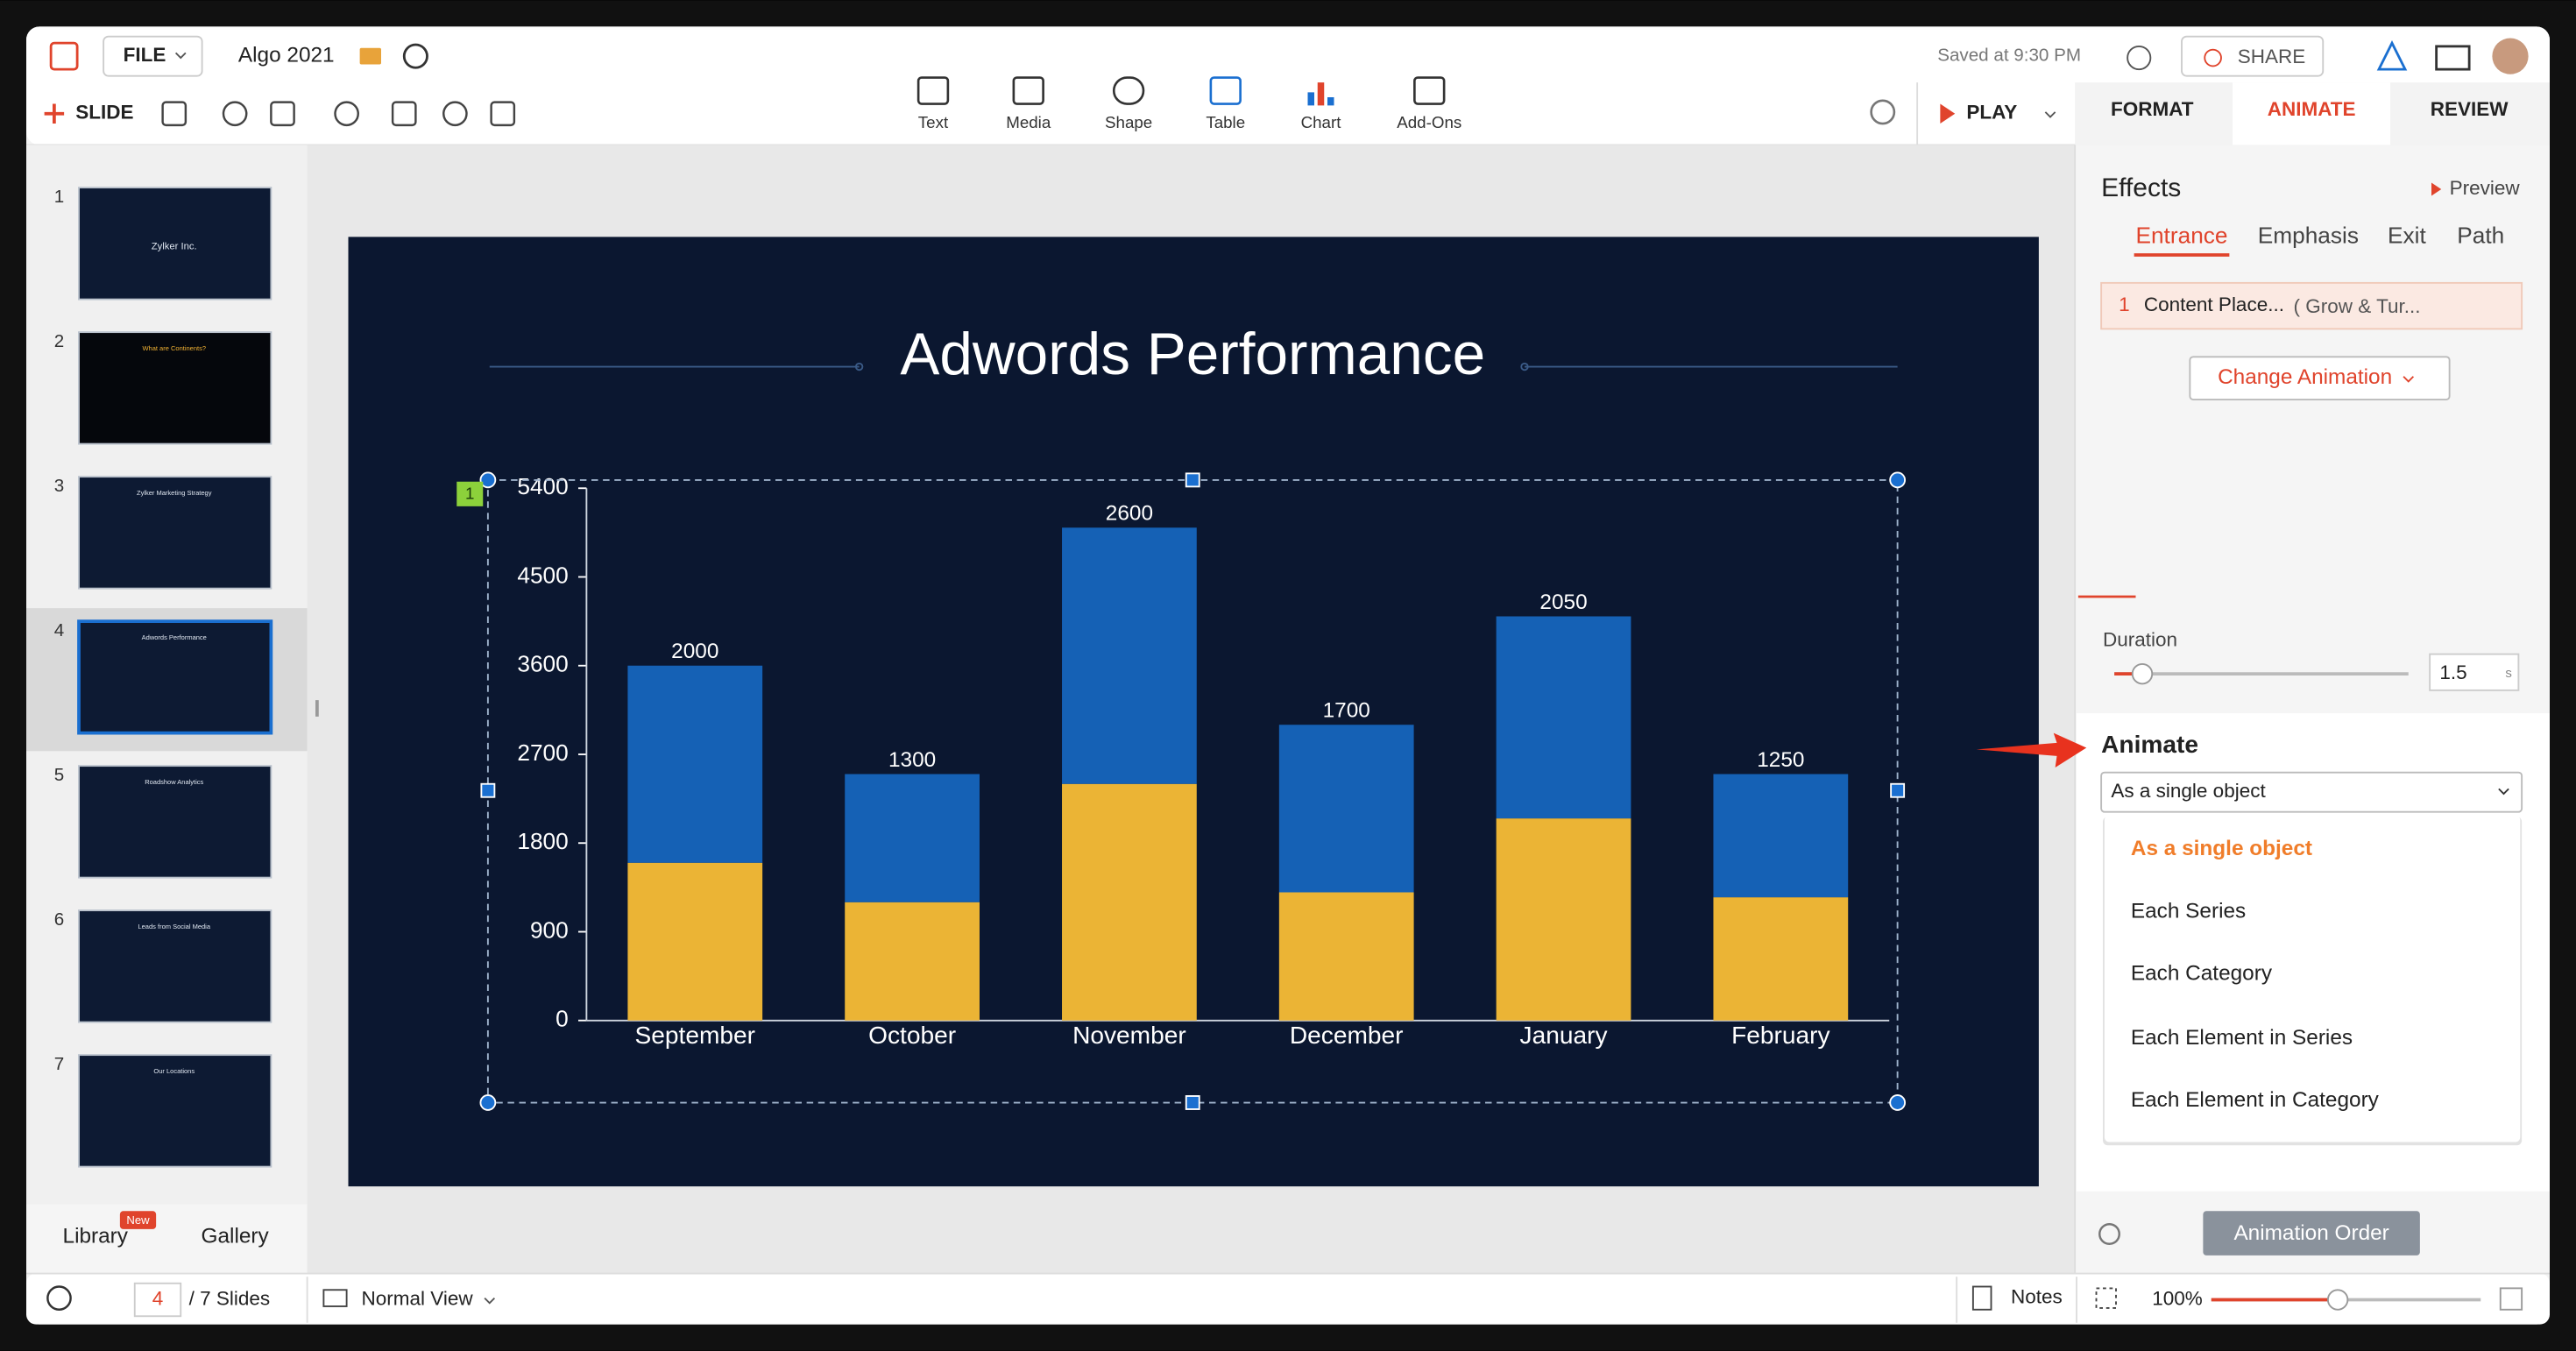 The width and height of the screenshot is (2576, 1351). Describe the element at coordinates (157, 1300) in the screenshot. I see `slide-number-input` at that location.